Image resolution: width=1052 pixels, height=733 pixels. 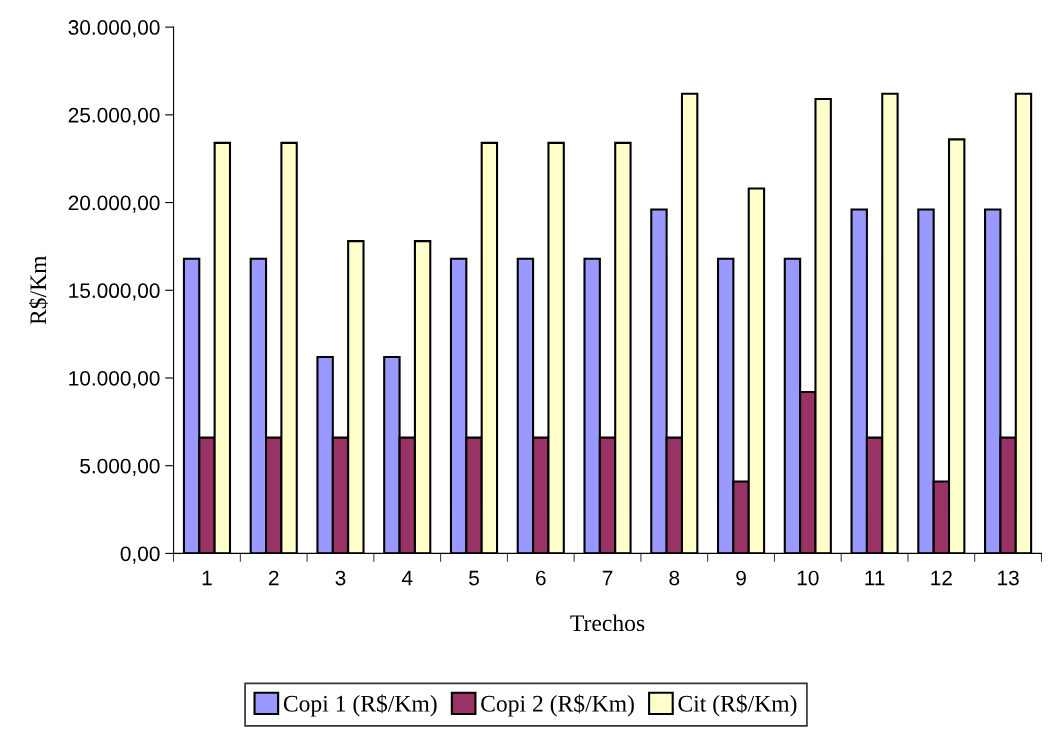 What do you see at coordinates (737, 705) in the screenshot?
I see `legend-label: Cit (R$/Km)` at bounding box center [737, 705].